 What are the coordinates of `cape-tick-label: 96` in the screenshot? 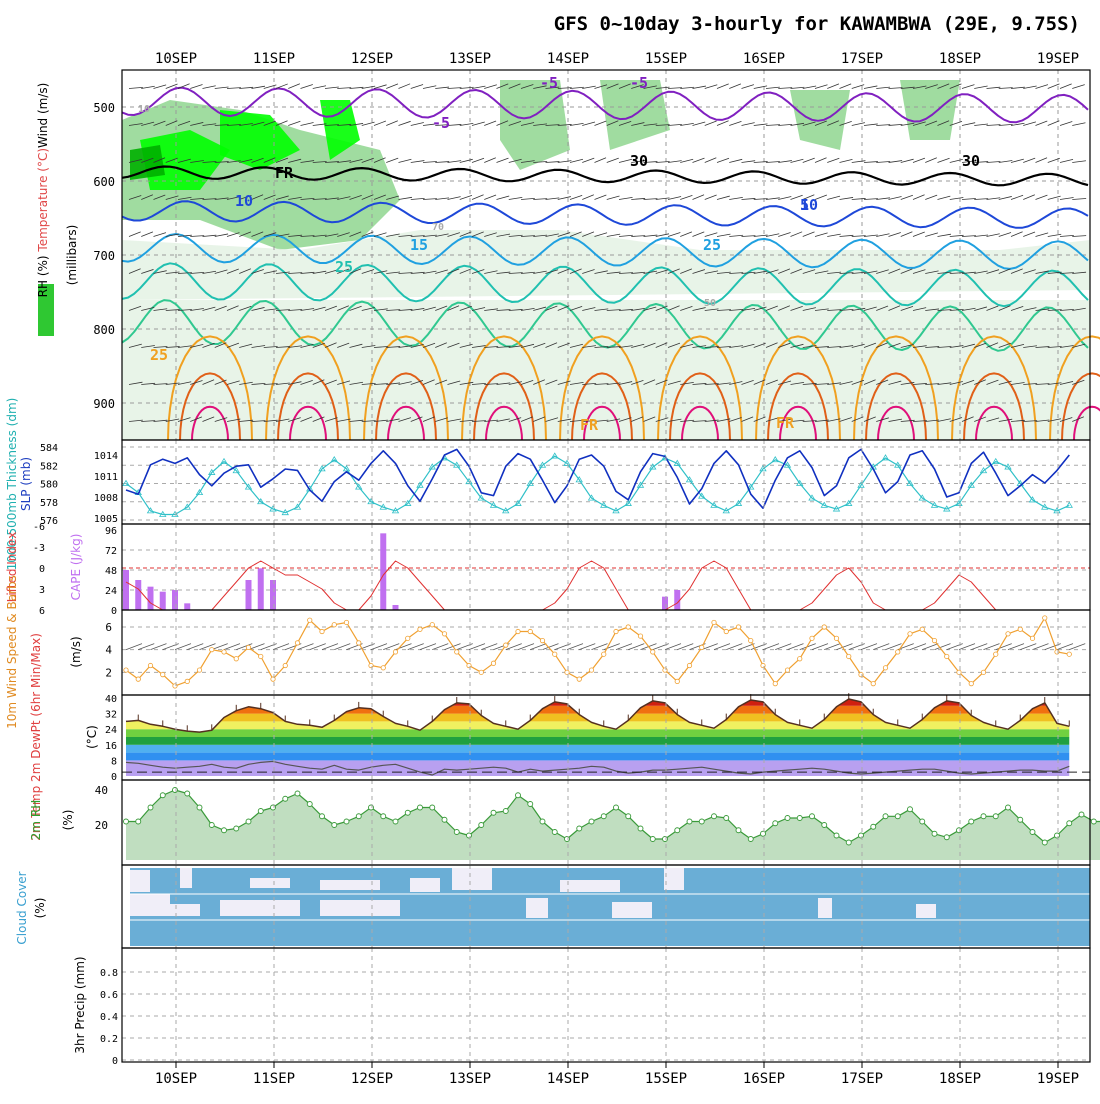 It's located at (111, 531).